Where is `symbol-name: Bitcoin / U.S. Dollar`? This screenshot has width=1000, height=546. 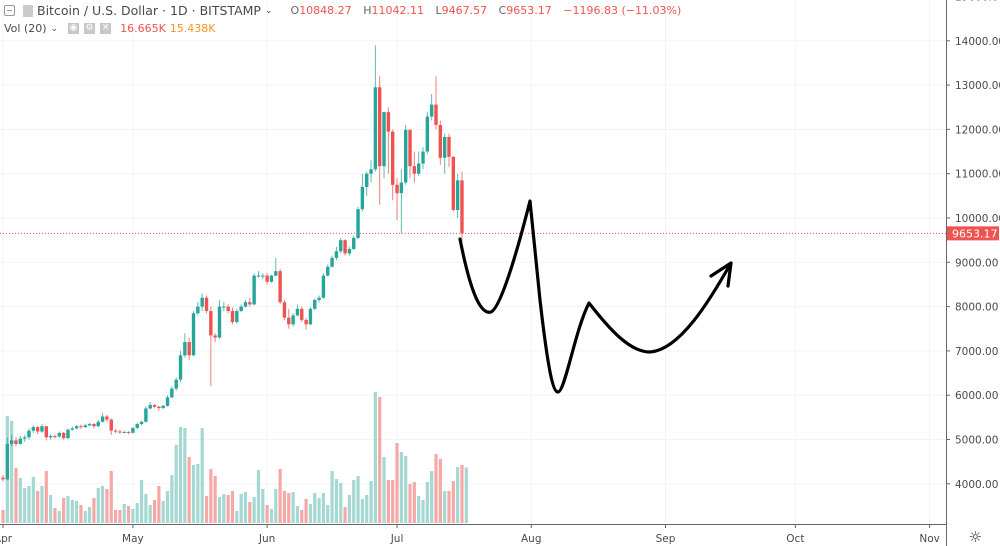
symbol-name: Bitcoin / U.S. Dollar is located at coordinates (98, 10).